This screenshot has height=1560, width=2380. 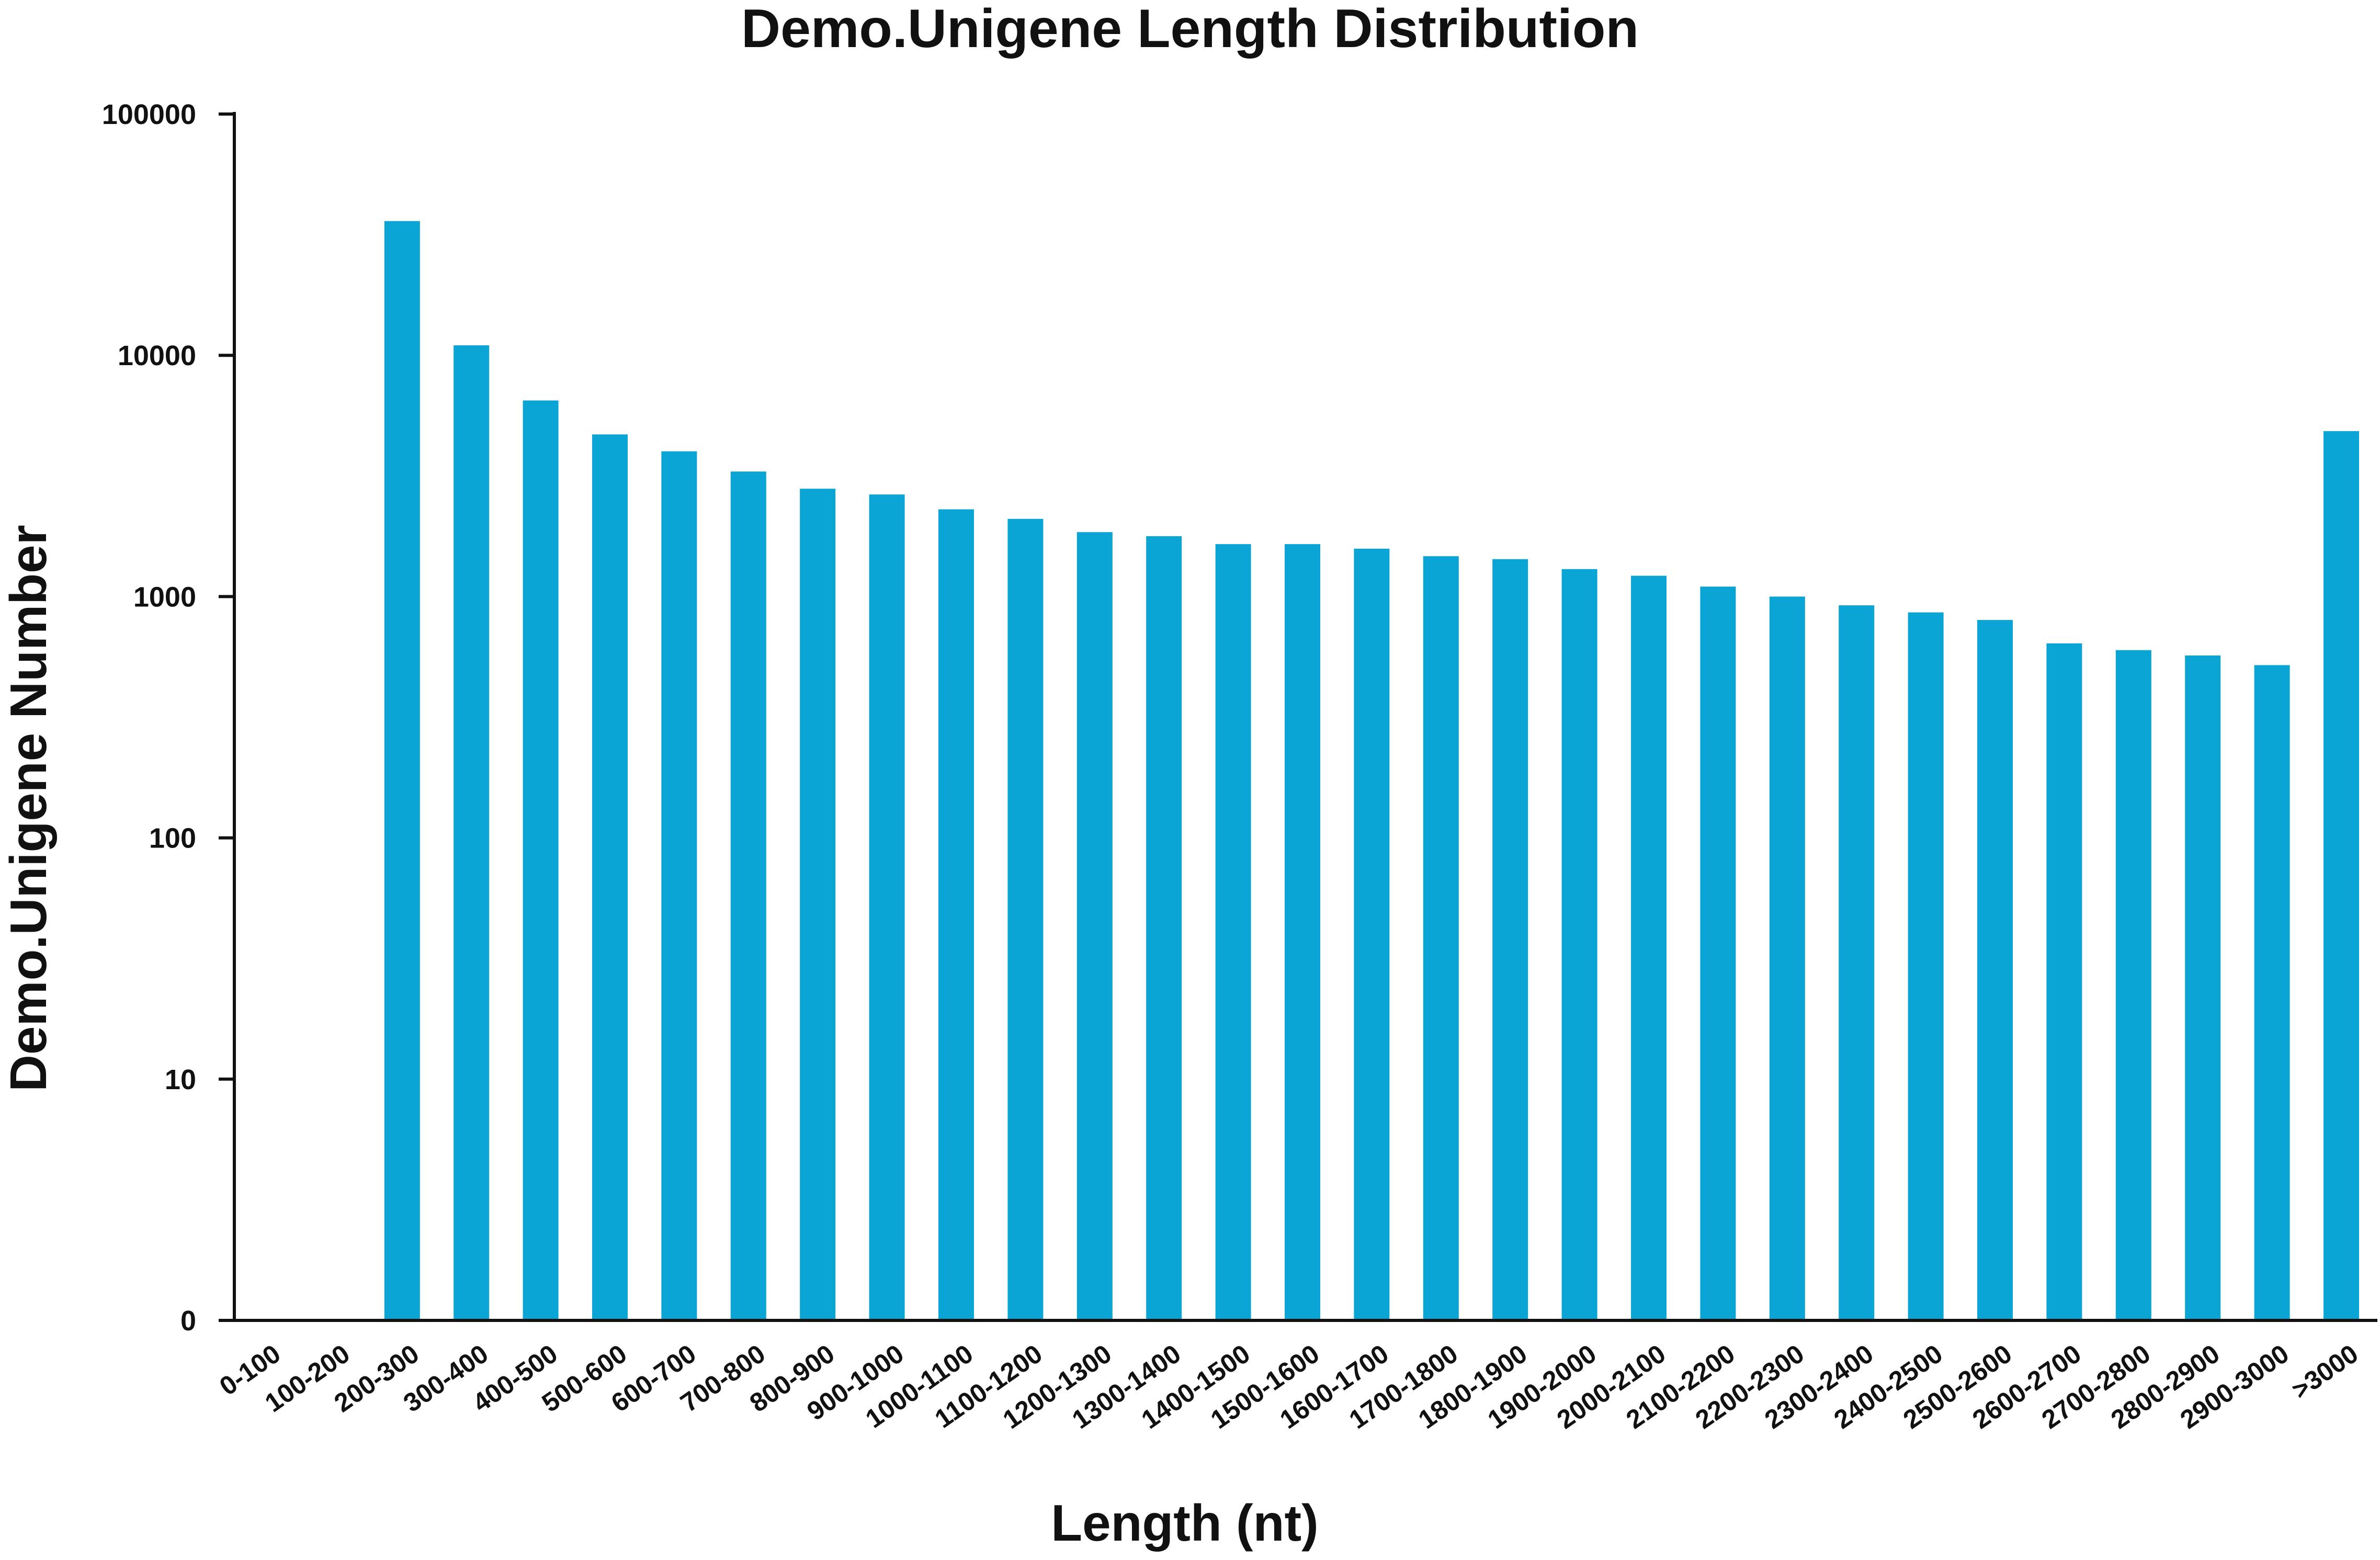 I want to click on bar->3000, so click(x=2342, y=875).